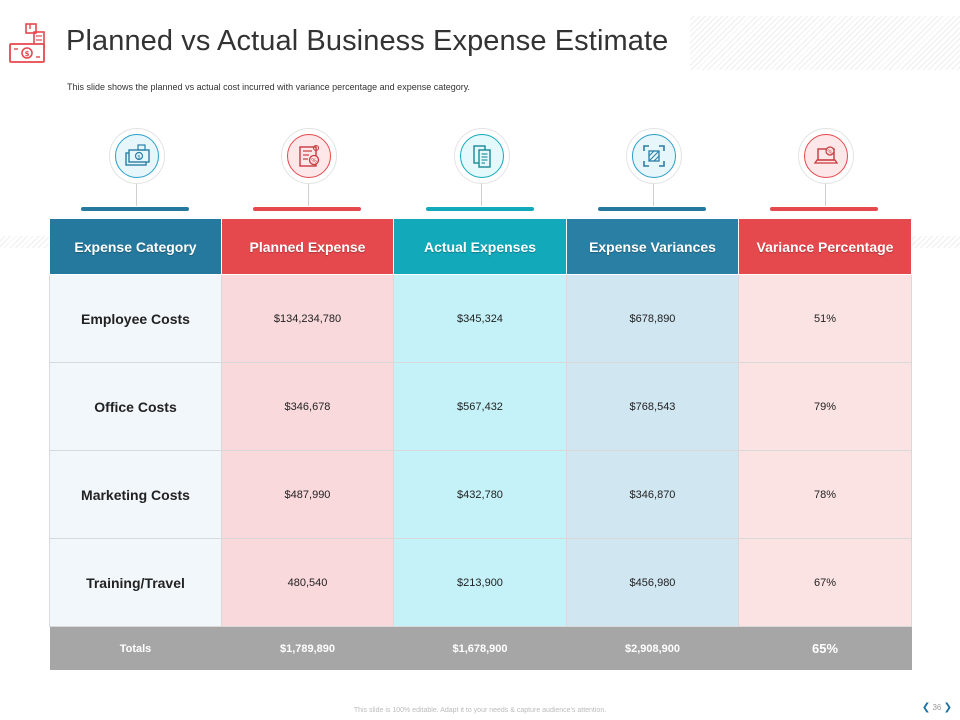 The width and height of the screenshot is (960, 720). I want to click on icon-column-expense-category: $, so click(135, 170).